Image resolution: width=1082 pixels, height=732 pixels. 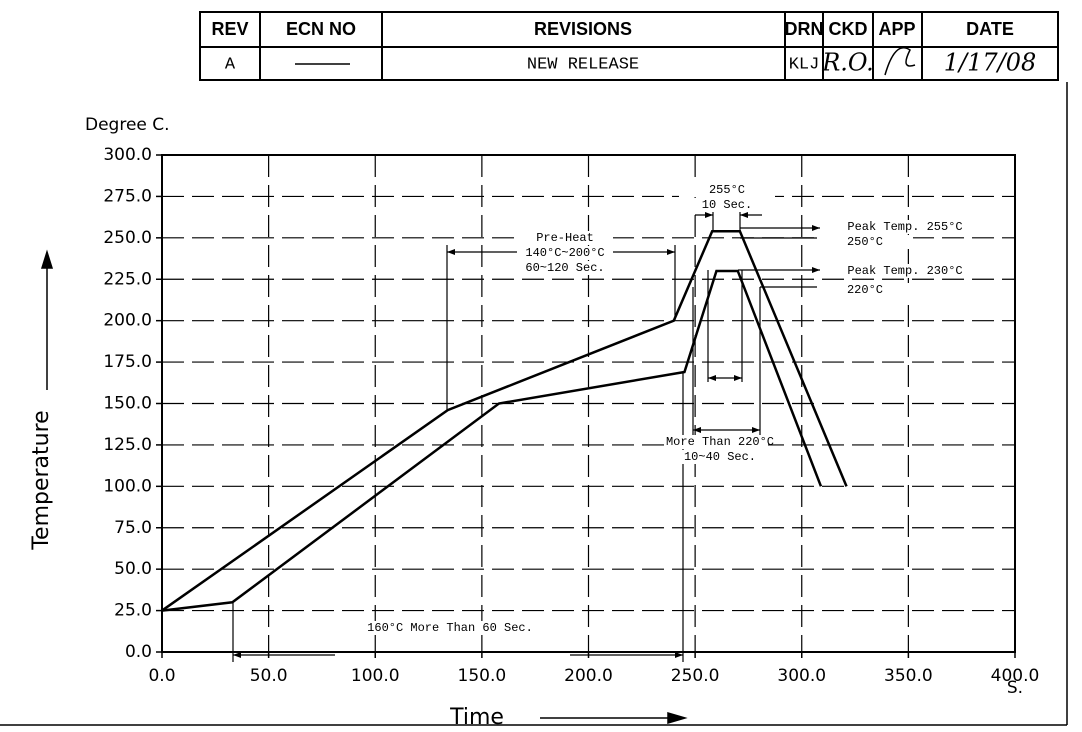 I want to click on y-tick-label: 225.0, so click(x=127, y=279).